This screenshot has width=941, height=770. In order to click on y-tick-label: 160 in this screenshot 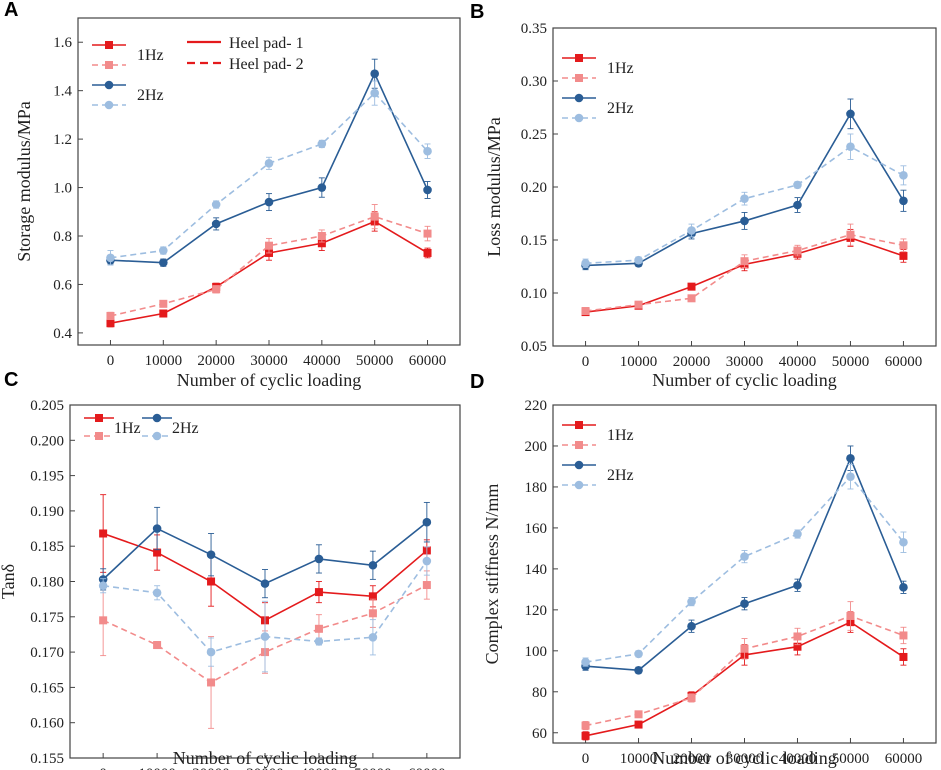, I will do `click(536, 529)`.